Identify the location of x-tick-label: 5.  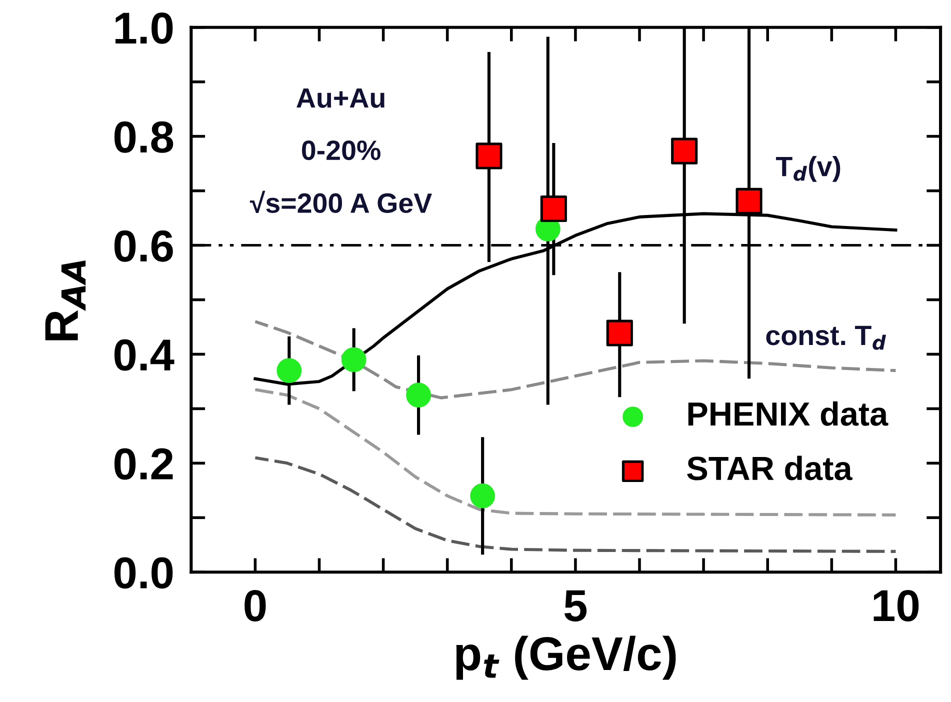
(575, 606).